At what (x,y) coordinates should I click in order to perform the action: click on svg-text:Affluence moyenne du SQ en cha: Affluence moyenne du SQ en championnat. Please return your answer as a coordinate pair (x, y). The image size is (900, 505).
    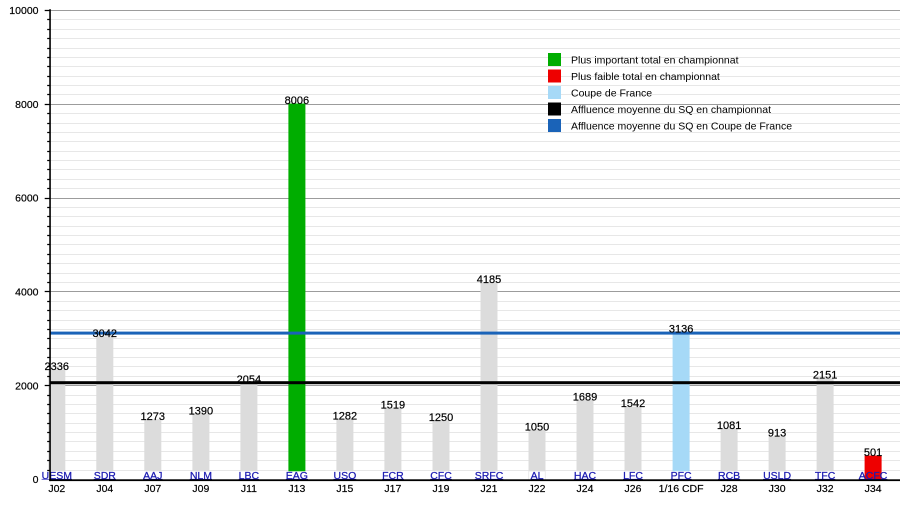
    Looking at the image, I should click on (671, 110).